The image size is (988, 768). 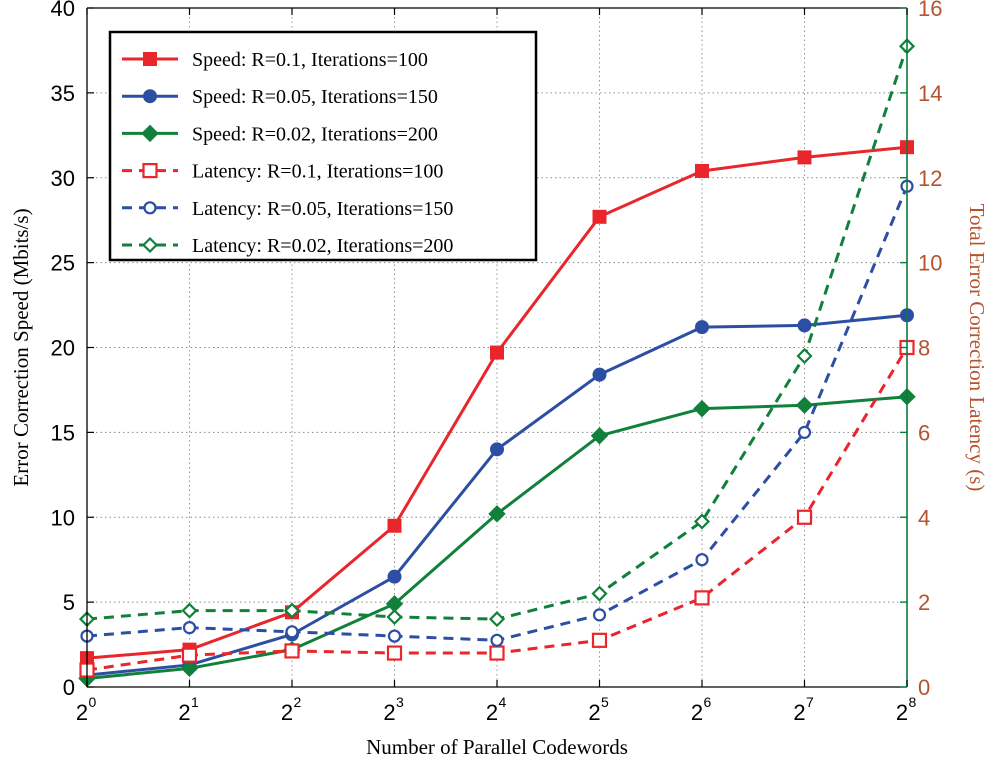 I want to click on legend-item: Latency: R=0.1, Iterations=100, so click(x=282, y=172).